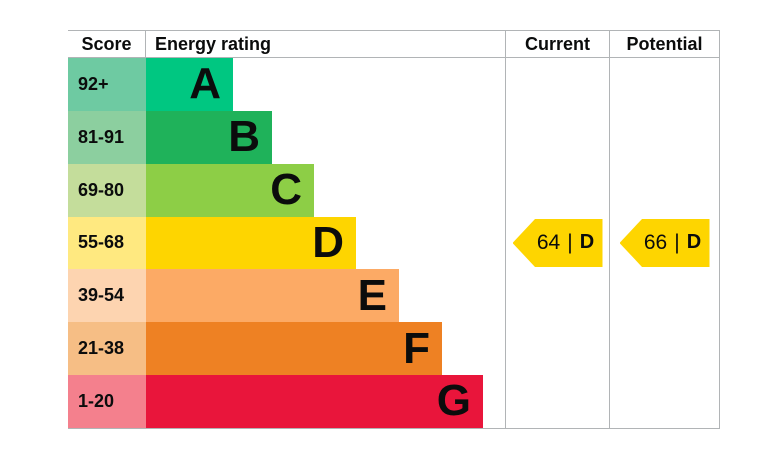 The height and width of the screenshot is (455, 779). I want to click on band-letter: E, so click(372, 295).